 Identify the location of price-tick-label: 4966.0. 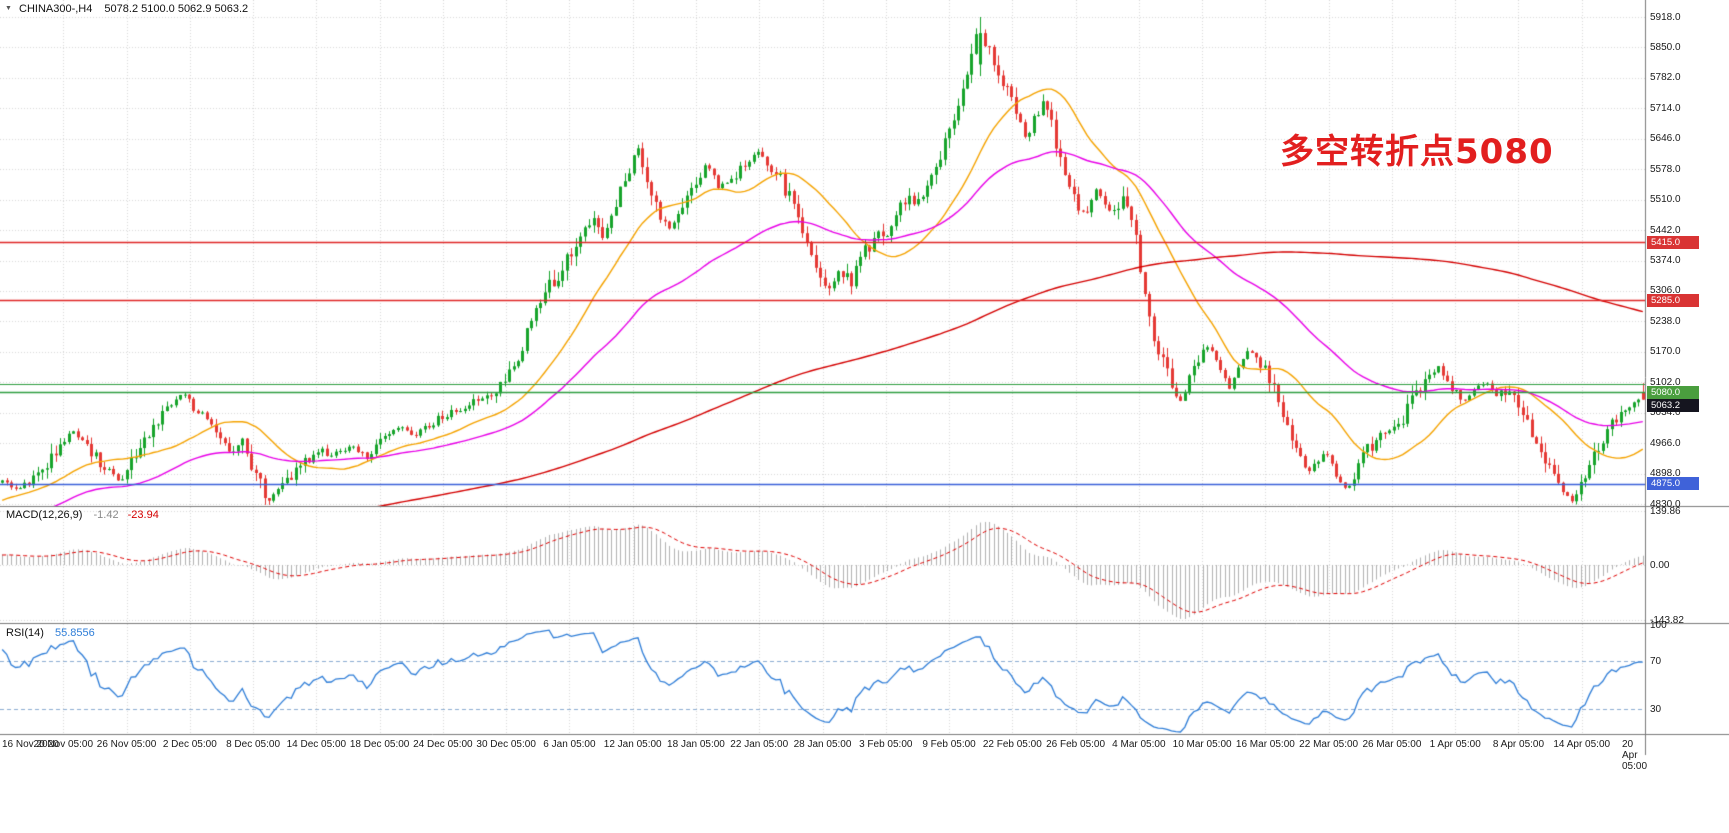
(1665, 443).